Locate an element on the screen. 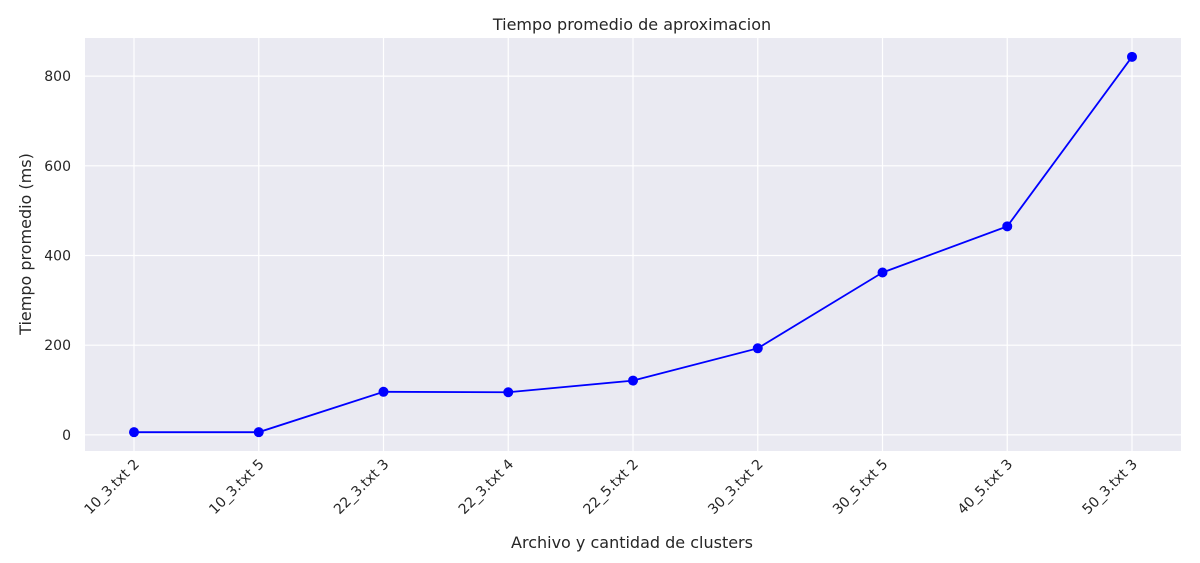  y-axis-ticks: 0 200 400 600 800 is located at coordinates (57, 256).